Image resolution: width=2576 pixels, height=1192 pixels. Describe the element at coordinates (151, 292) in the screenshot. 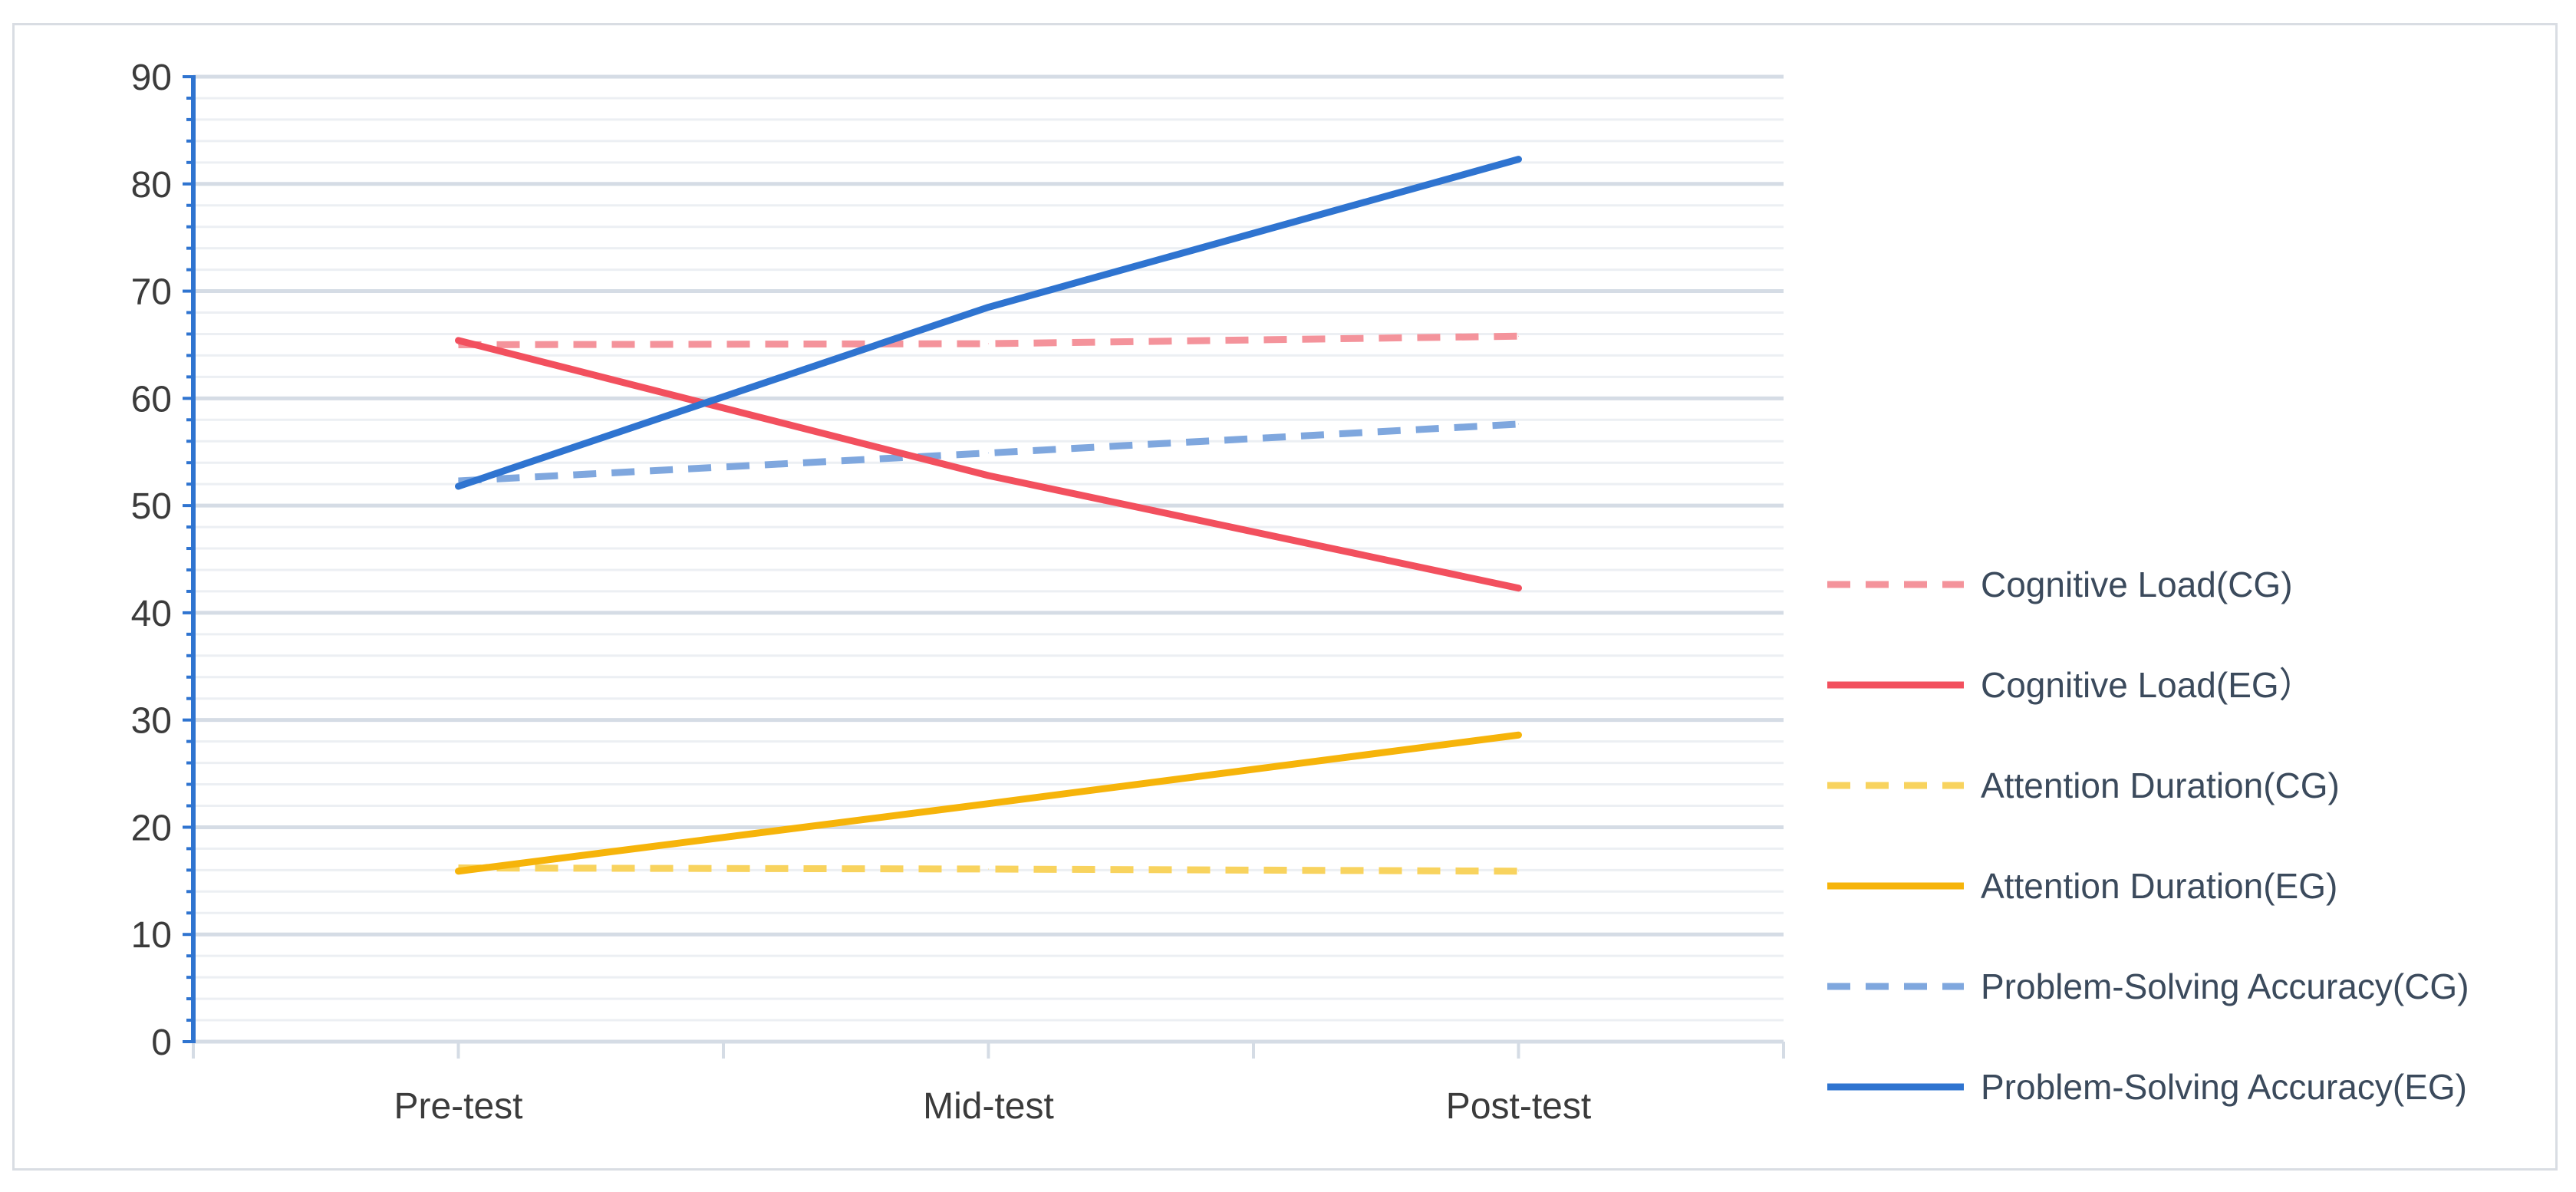

I see `y-tick-label: 70` at that location.